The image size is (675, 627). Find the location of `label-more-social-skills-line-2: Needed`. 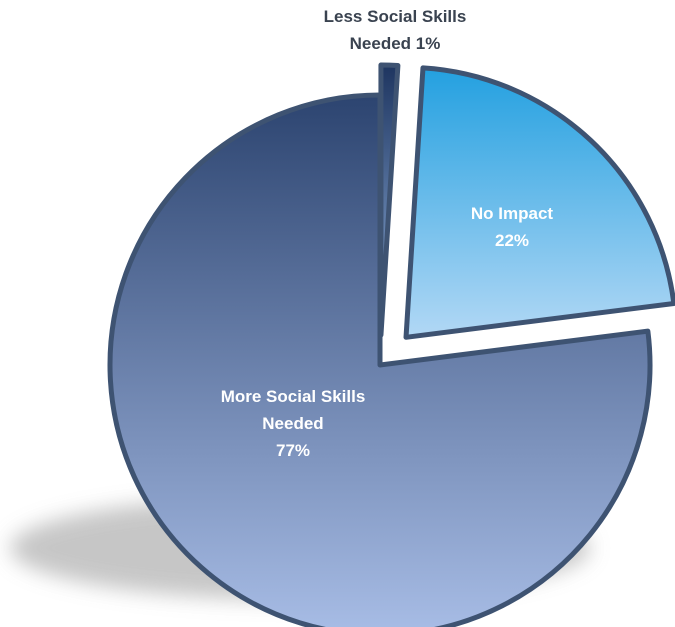

label-more-social-skills-line-2: Needed is located at coordinates (292, 423).